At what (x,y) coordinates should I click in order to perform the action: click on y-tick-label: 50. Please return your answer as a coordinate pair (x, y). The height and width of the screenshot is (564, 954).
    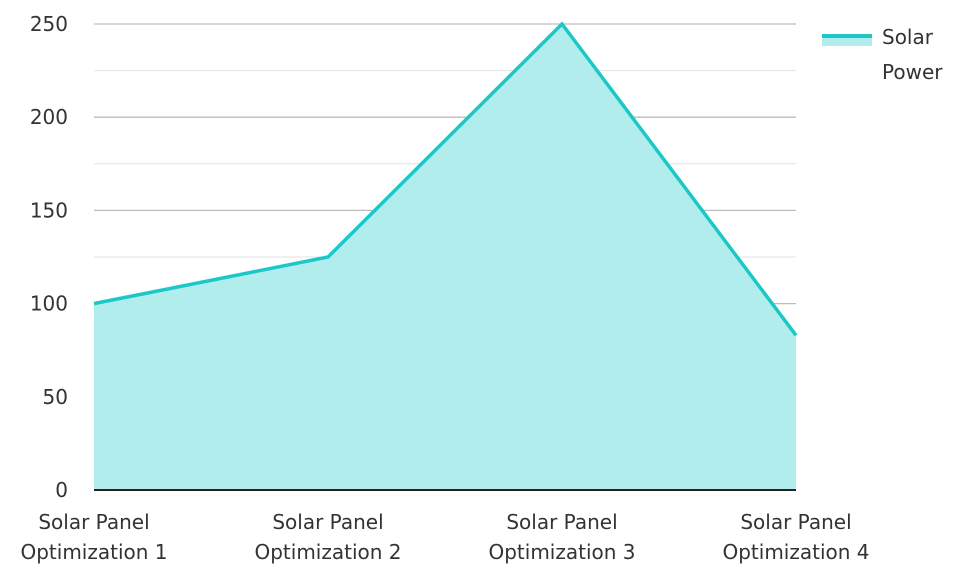
    Looking at the image, I should click on (55, 397).